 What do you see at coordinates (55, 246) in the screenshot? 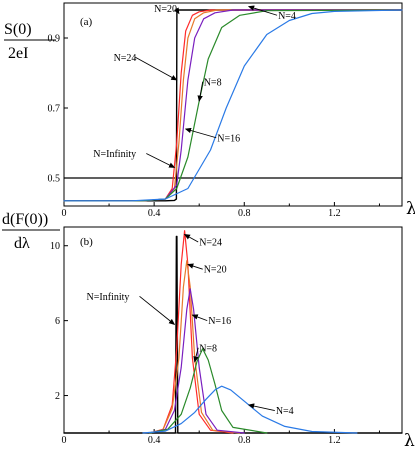
I see `panel-b-ytick-label-2: 10` at bounding box center [55, 246].